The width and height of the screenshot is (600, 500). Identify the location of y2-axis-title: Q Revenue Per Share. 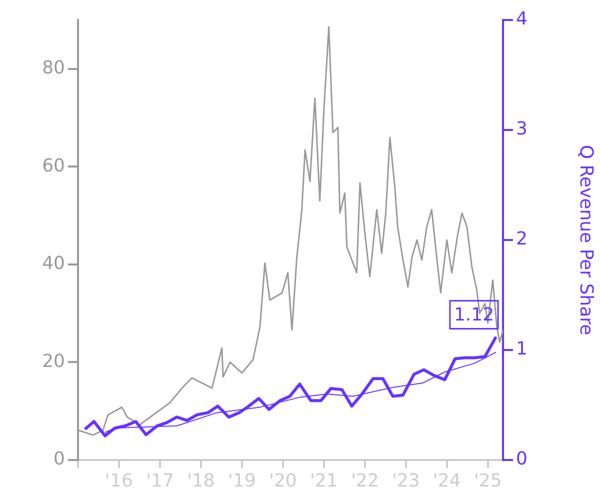
(586, 240).